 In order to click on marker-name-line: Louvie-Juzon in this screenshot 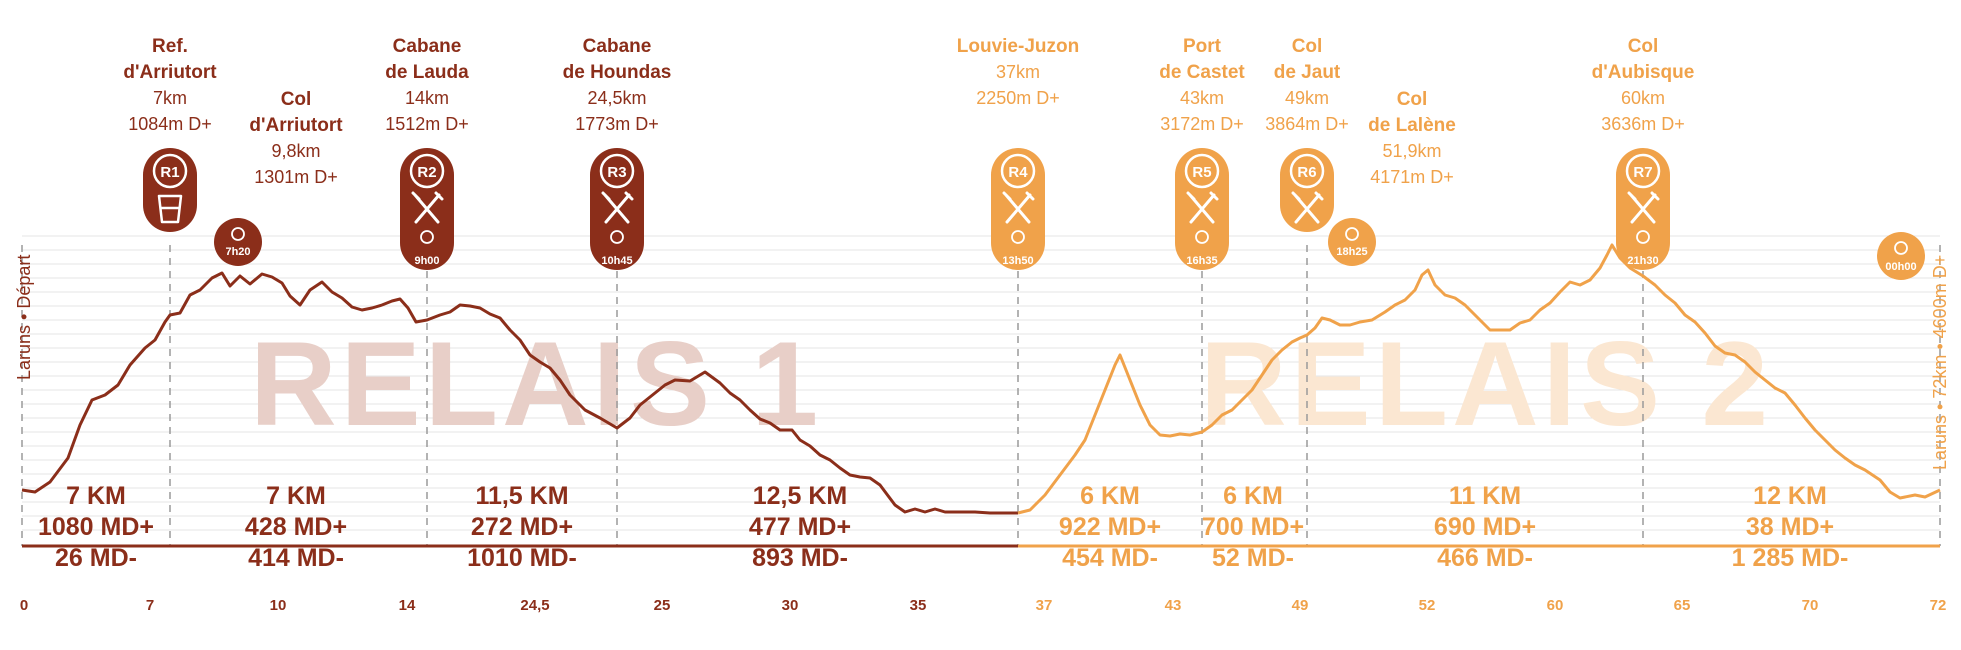, I will do `click(1018, 46)`.